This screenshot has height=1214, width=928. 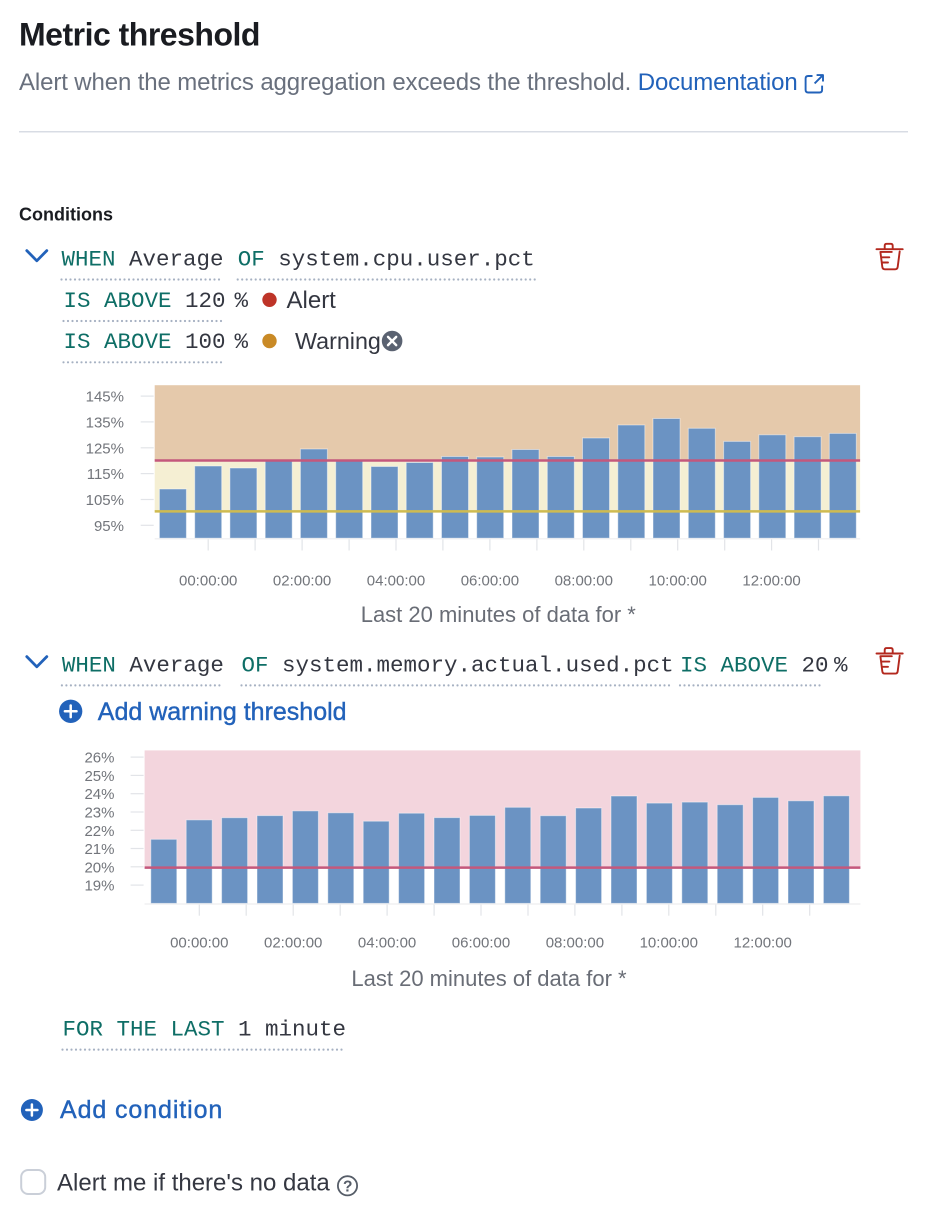 I want to click on svg-text: Alert me if there's no data, so click(x=193, y=1183).